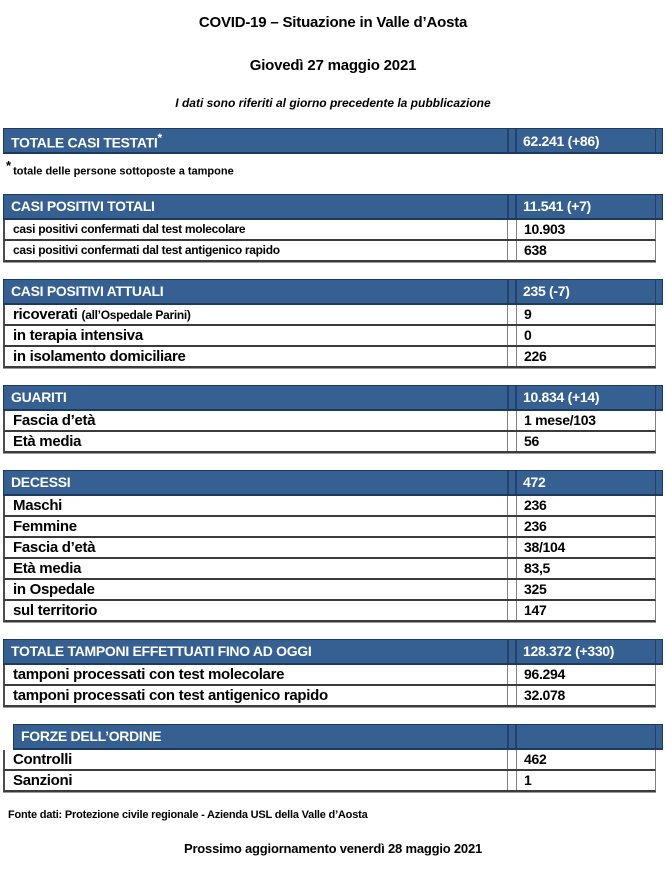 This screenshot has width=666, height=895. Describe the element at coordinates (545, 229) in the screenshot. I see `row-value: 10.903` at that location.